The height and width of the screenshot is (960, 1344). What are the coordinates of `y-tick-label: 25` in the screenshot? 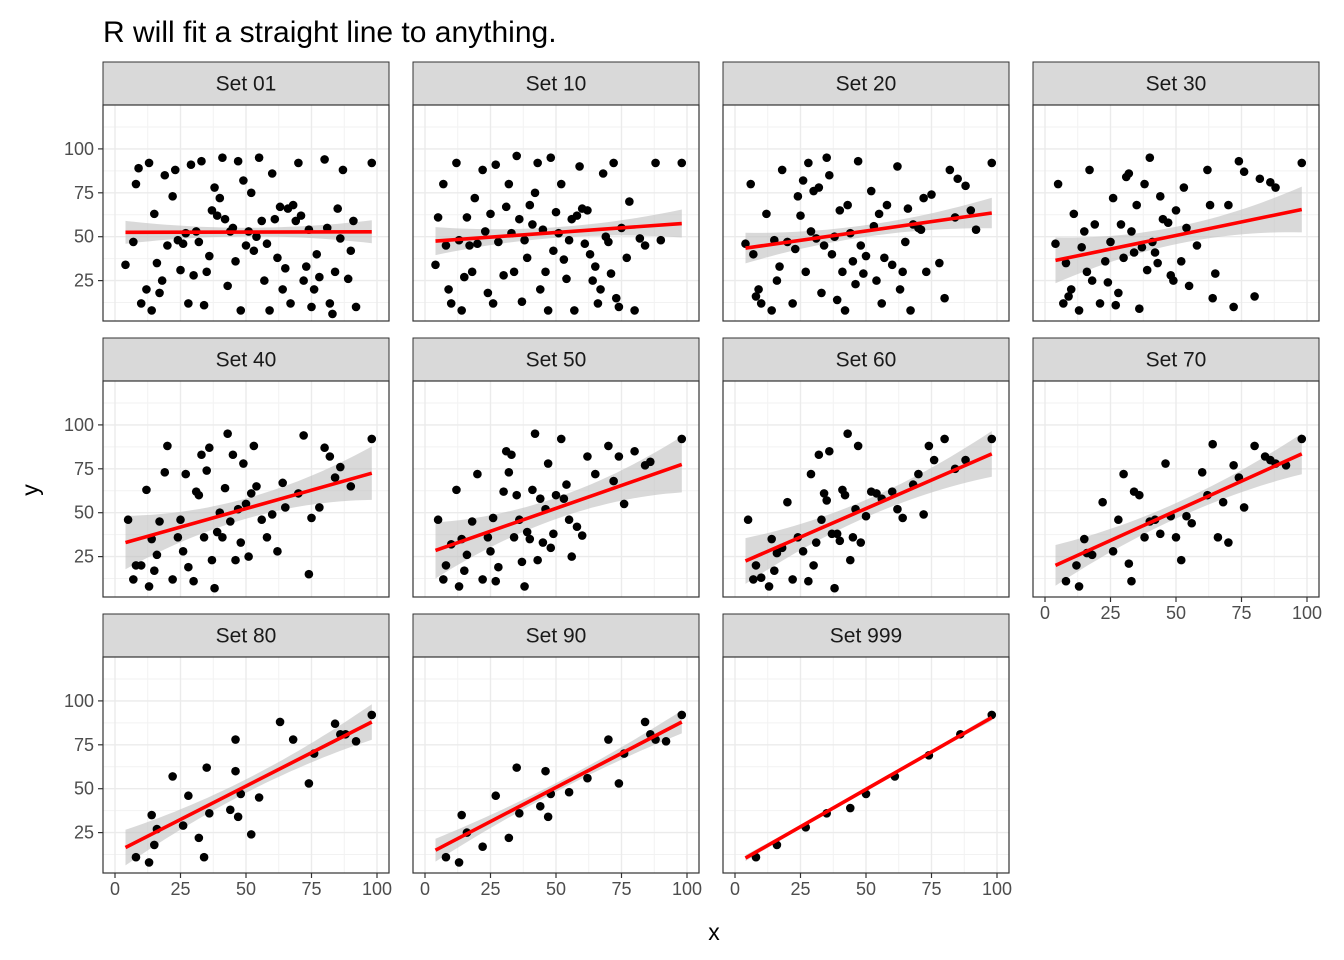 It's located at (84, 833).